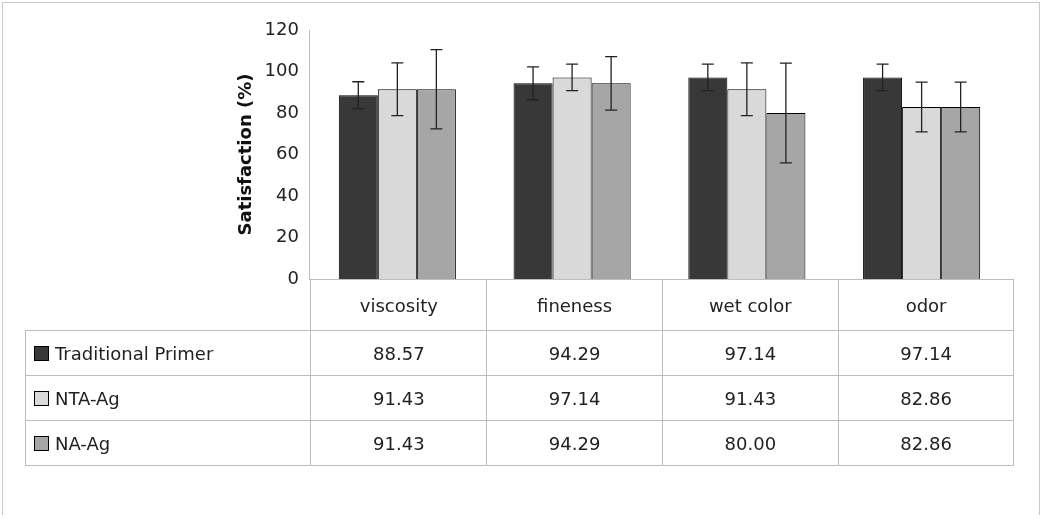 This screenshot has height=519, width=1044. Describe the element at coordinates (398, 353) in the screenshot. I see `data-label: 88.57` at that location.